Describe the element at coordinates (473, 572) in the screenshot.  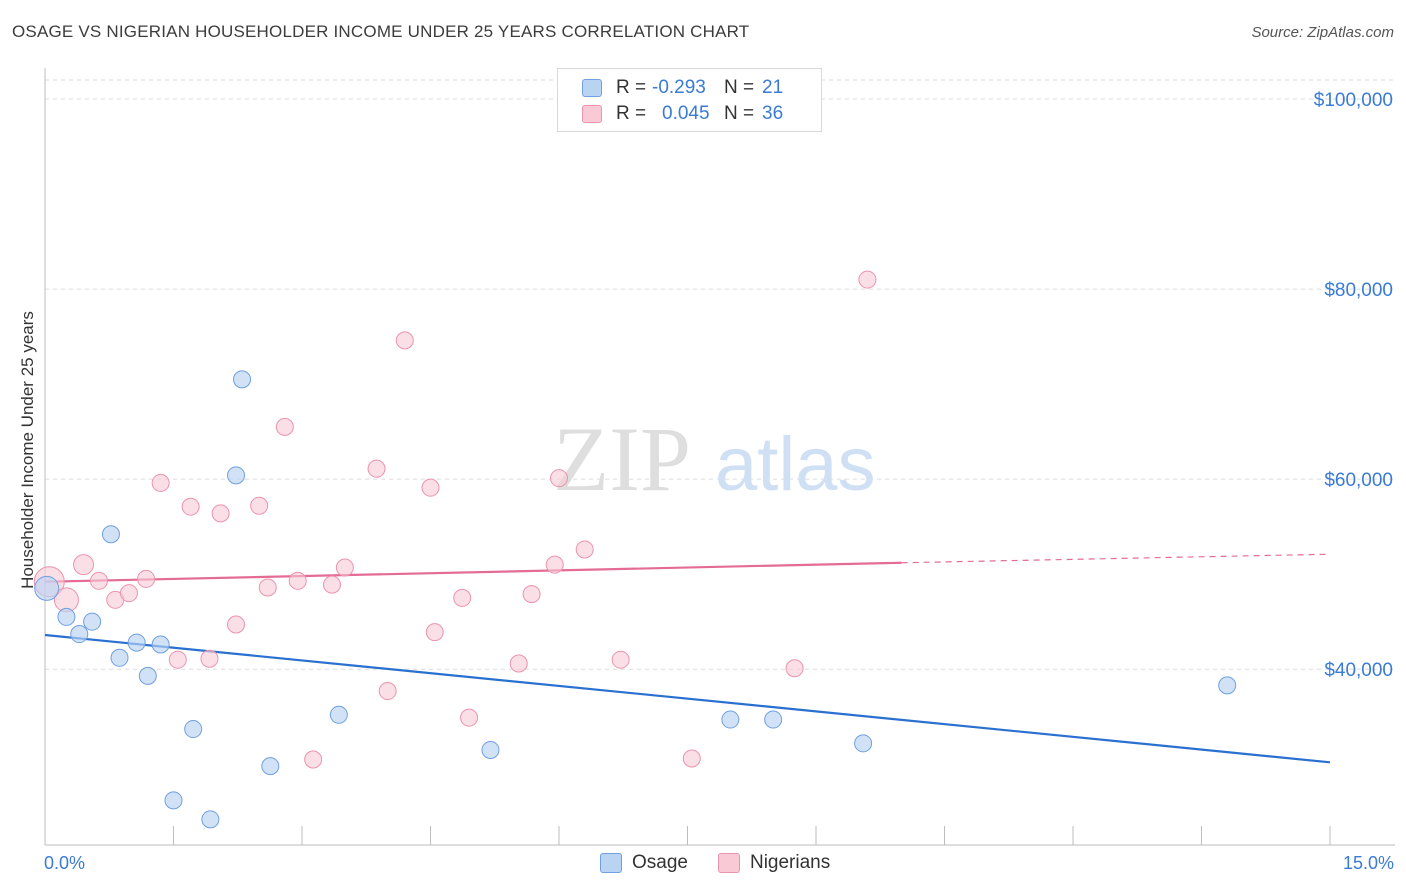
I see `nigerians-trend-line` at that location.